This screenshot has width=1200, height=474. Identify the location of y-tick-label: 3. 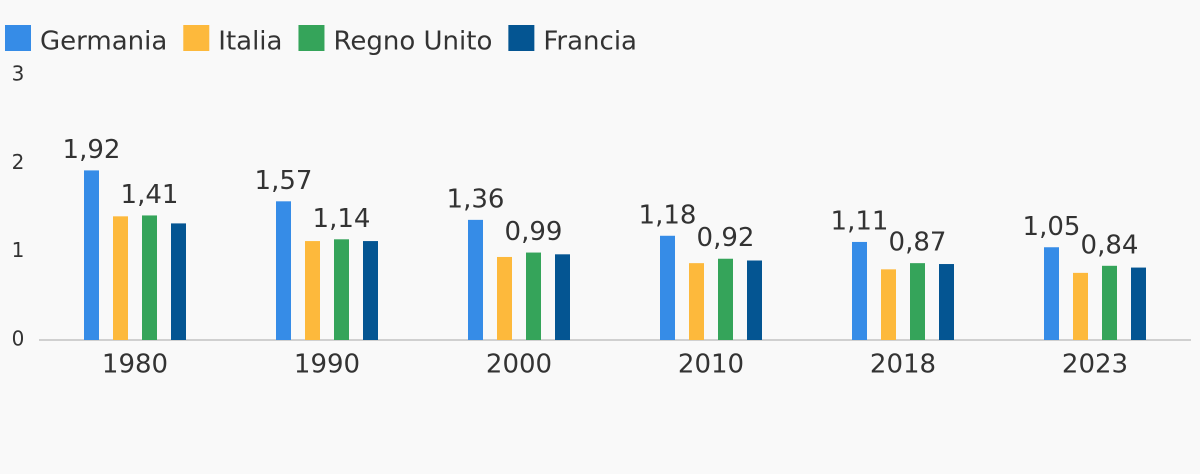
(18, 74).